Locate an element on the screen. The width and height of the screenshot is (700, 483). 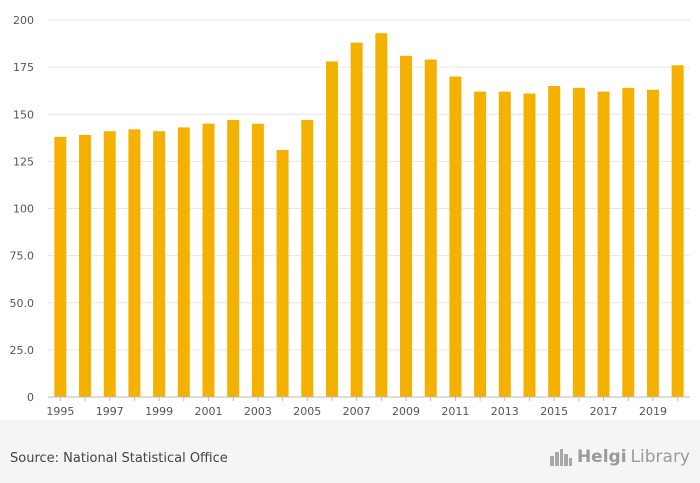
bar-2015 is located at coordinates (554, 241).